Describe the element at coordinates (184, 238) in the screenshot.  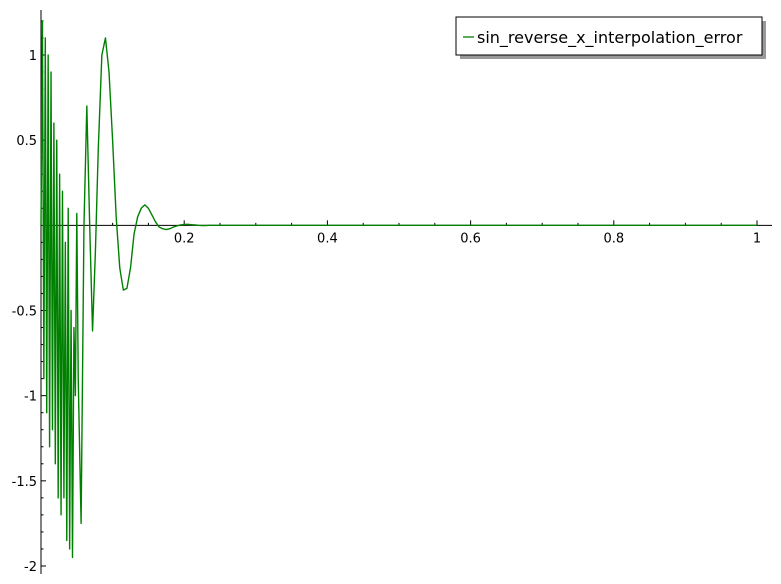
I see `x-tick-label: 0.2` at that location.